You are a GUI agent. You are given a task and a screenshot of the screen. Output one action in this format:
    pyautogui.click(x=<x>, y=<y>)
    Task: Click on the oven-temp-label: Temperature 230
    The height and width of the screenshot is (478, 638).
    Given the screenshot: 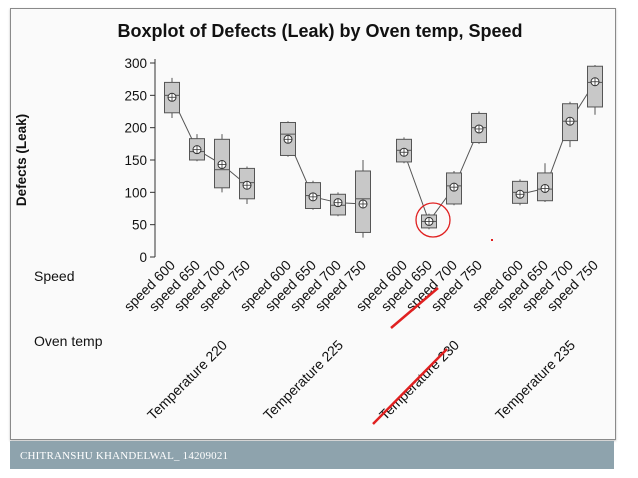 What is the action you would take?
    pyautogui.click(x=419, y=380)
    